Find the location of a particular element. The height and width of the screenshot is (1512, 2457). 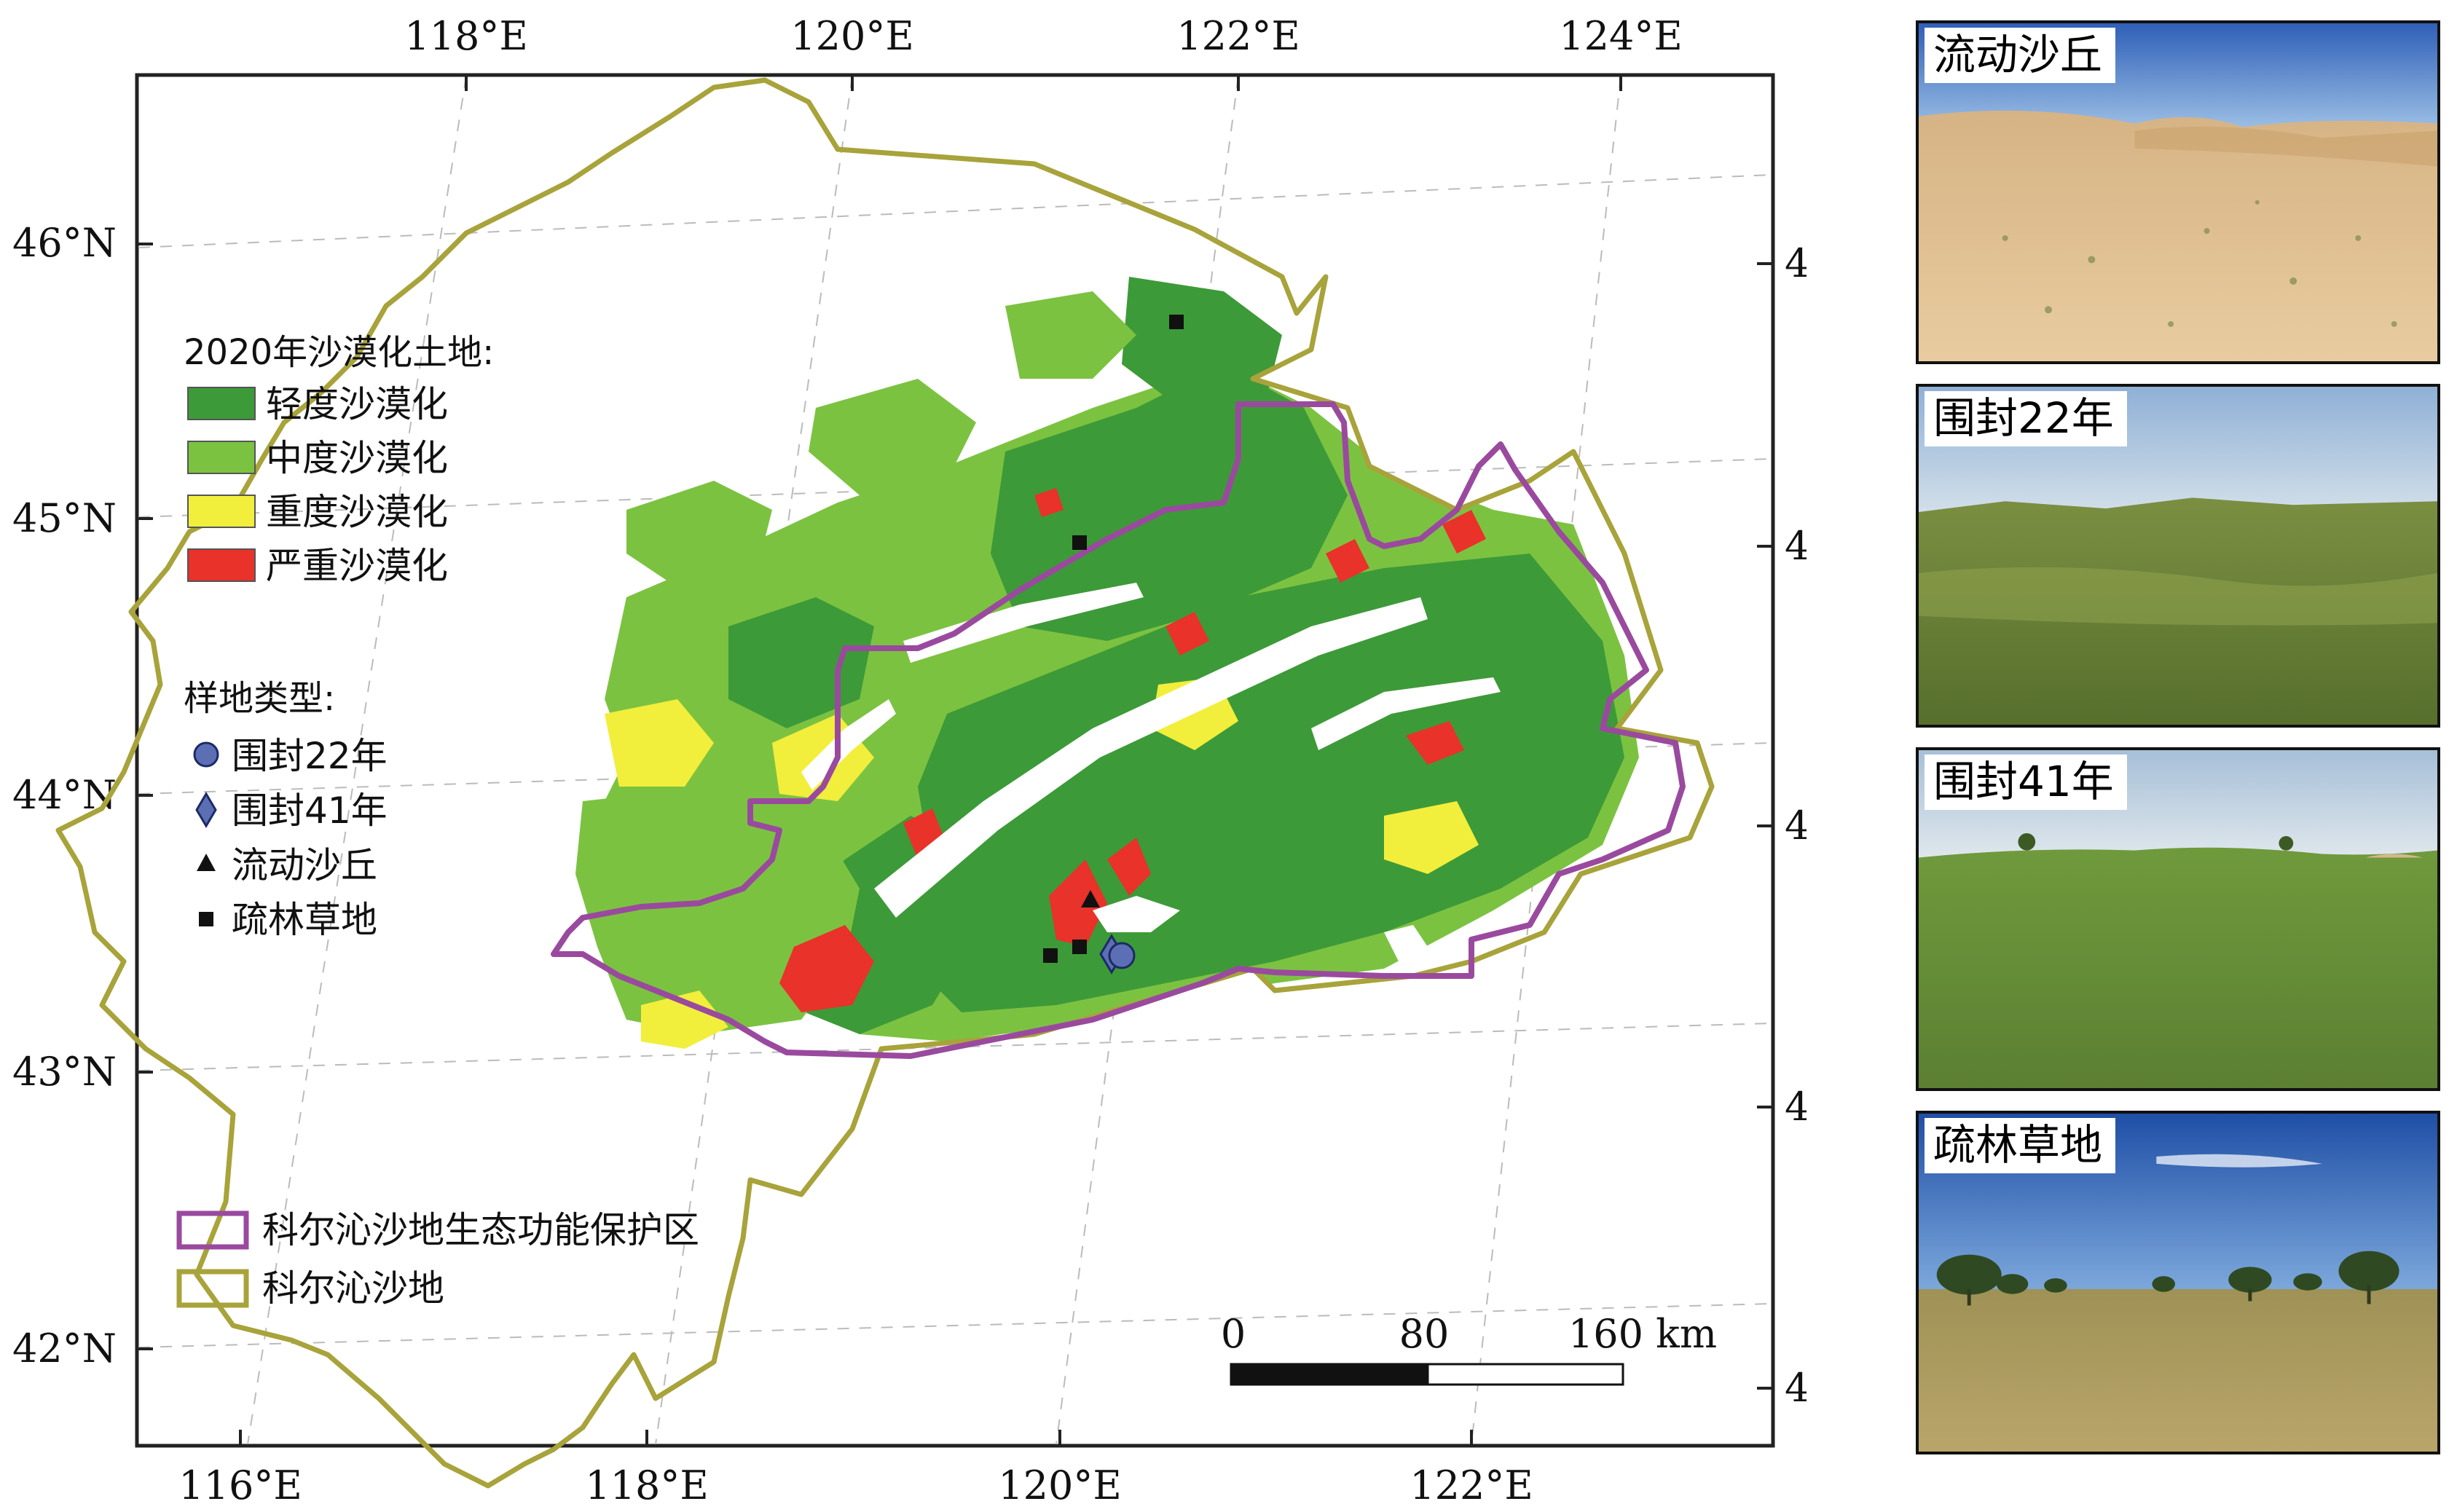

right-axis-label: 44°N is located at coordinates (1796, 546).